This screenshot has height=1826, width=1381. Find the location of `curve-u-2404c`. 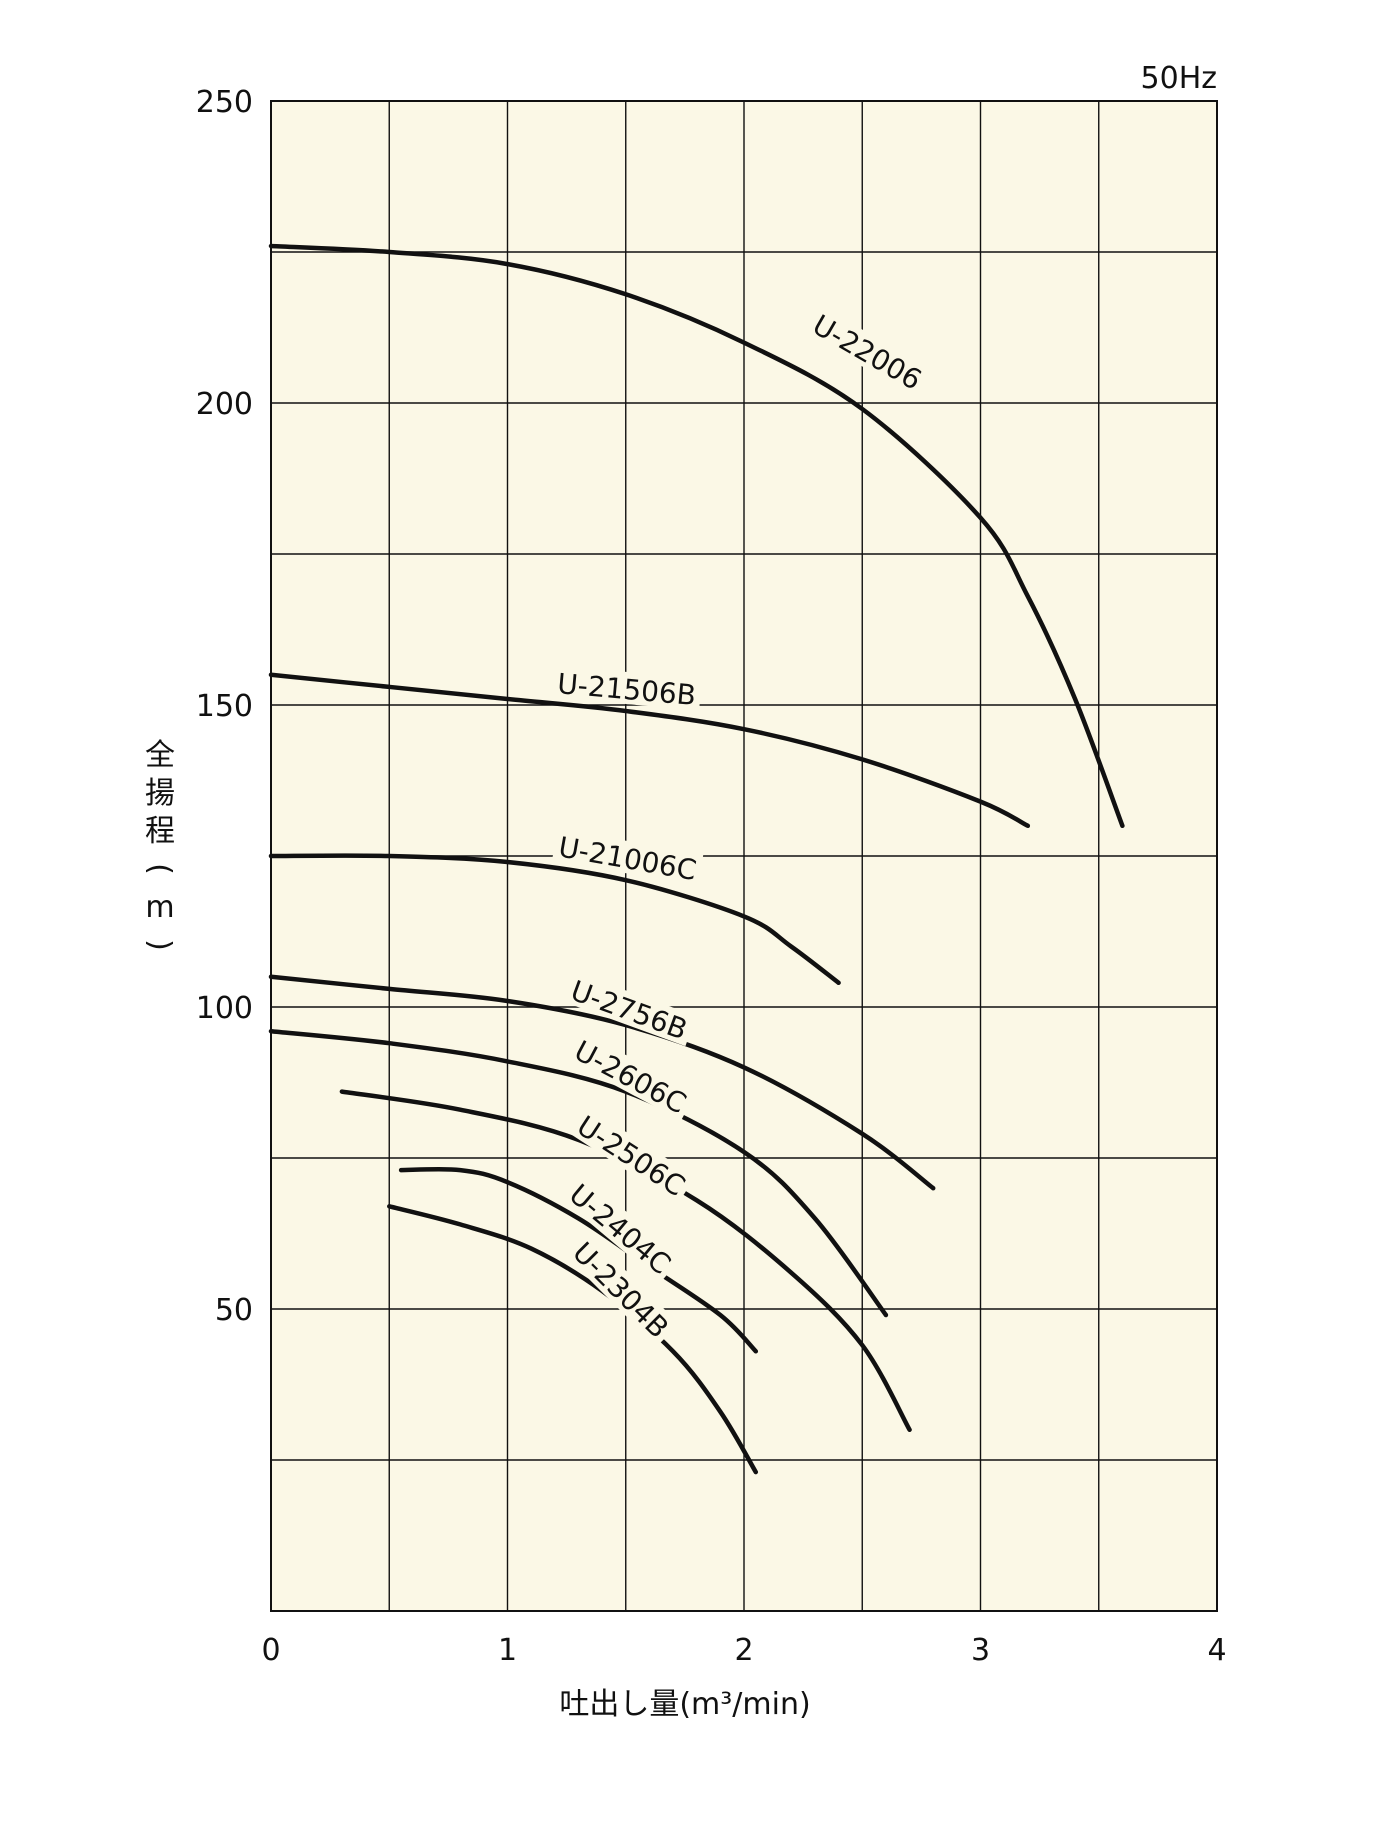

curve-u-2404c is located at coordinates (578, 1260).